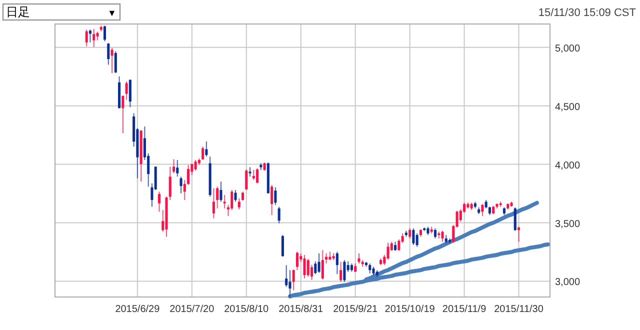 The width and height of the screenshot is (640, 330). Describe the element at coordinates (301, 309) in the screenshot. I see `x-tick-label: 2015/8/31` at that location.